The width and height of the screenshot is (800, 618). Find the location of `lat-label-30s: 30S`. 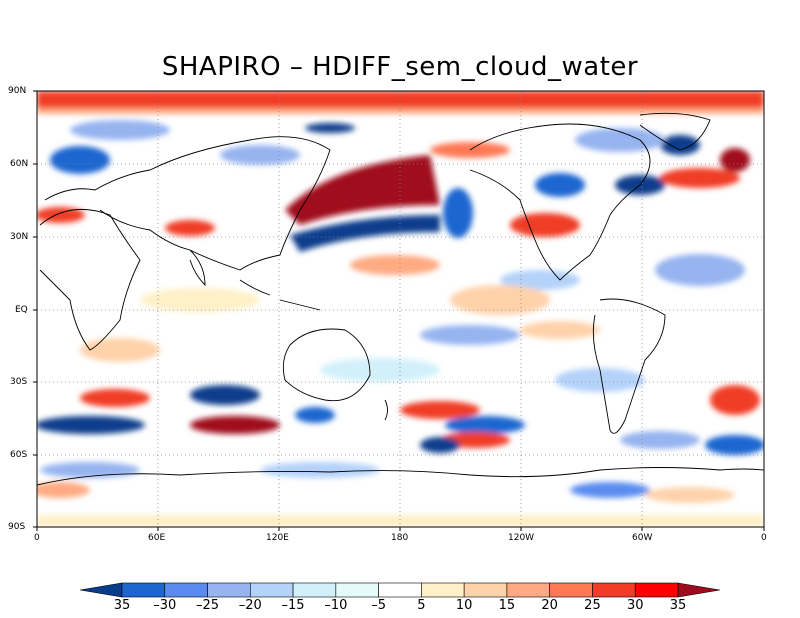

lat-label-30s: 30S is located at coordinates (19, 382).